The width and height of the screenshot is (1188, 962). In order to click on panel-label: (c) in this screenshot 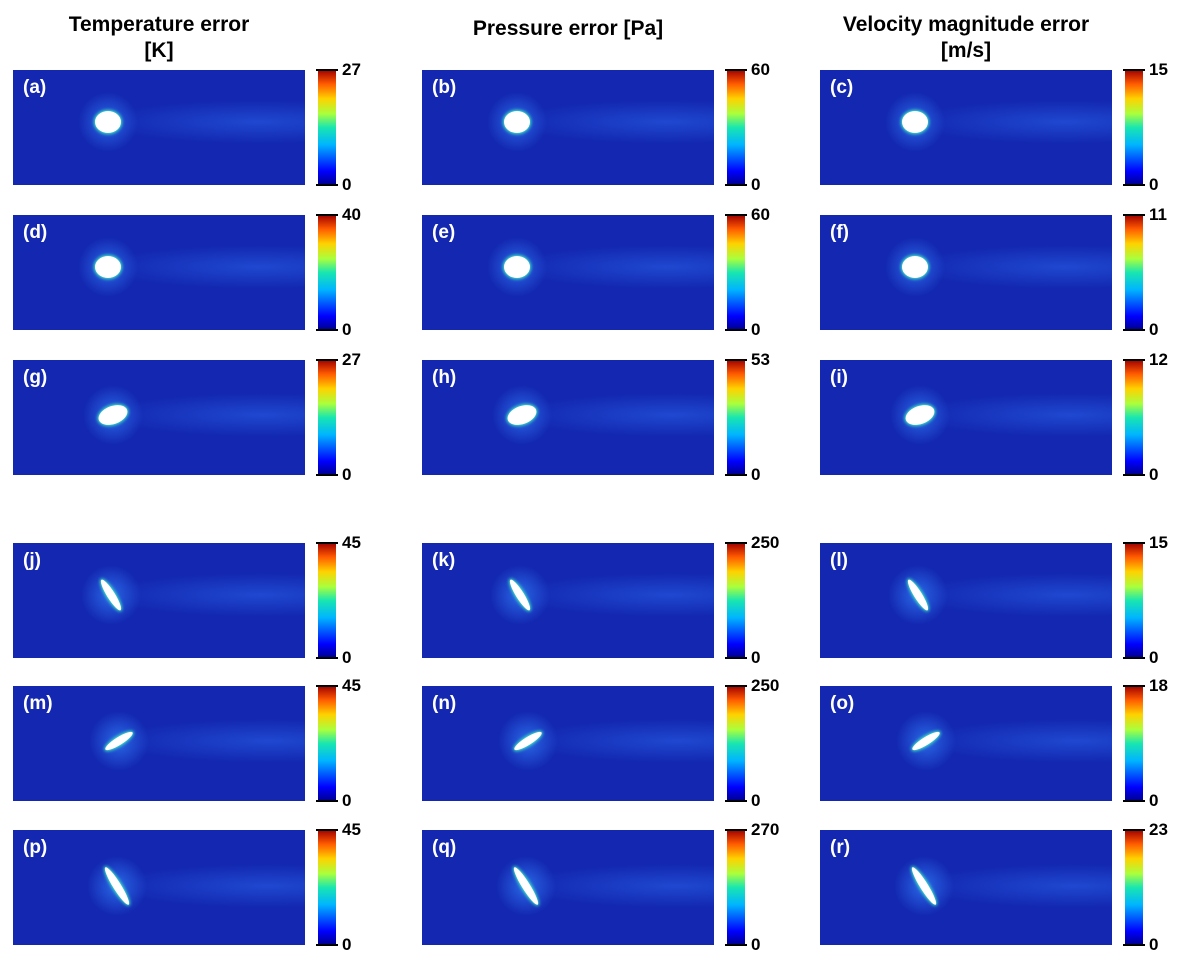, I will do `click(842, 87)`.